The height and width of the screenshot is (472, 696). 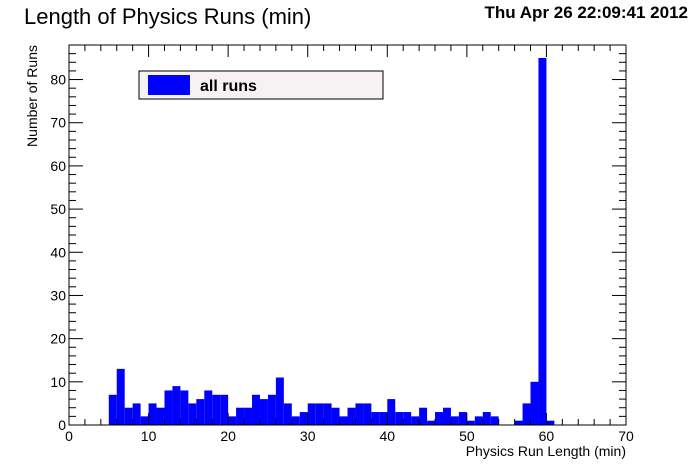 What do you see at coordinates (387, 436) in the screenshot?
I see `x-tick-label: 40` at bounding box center [387, 436].